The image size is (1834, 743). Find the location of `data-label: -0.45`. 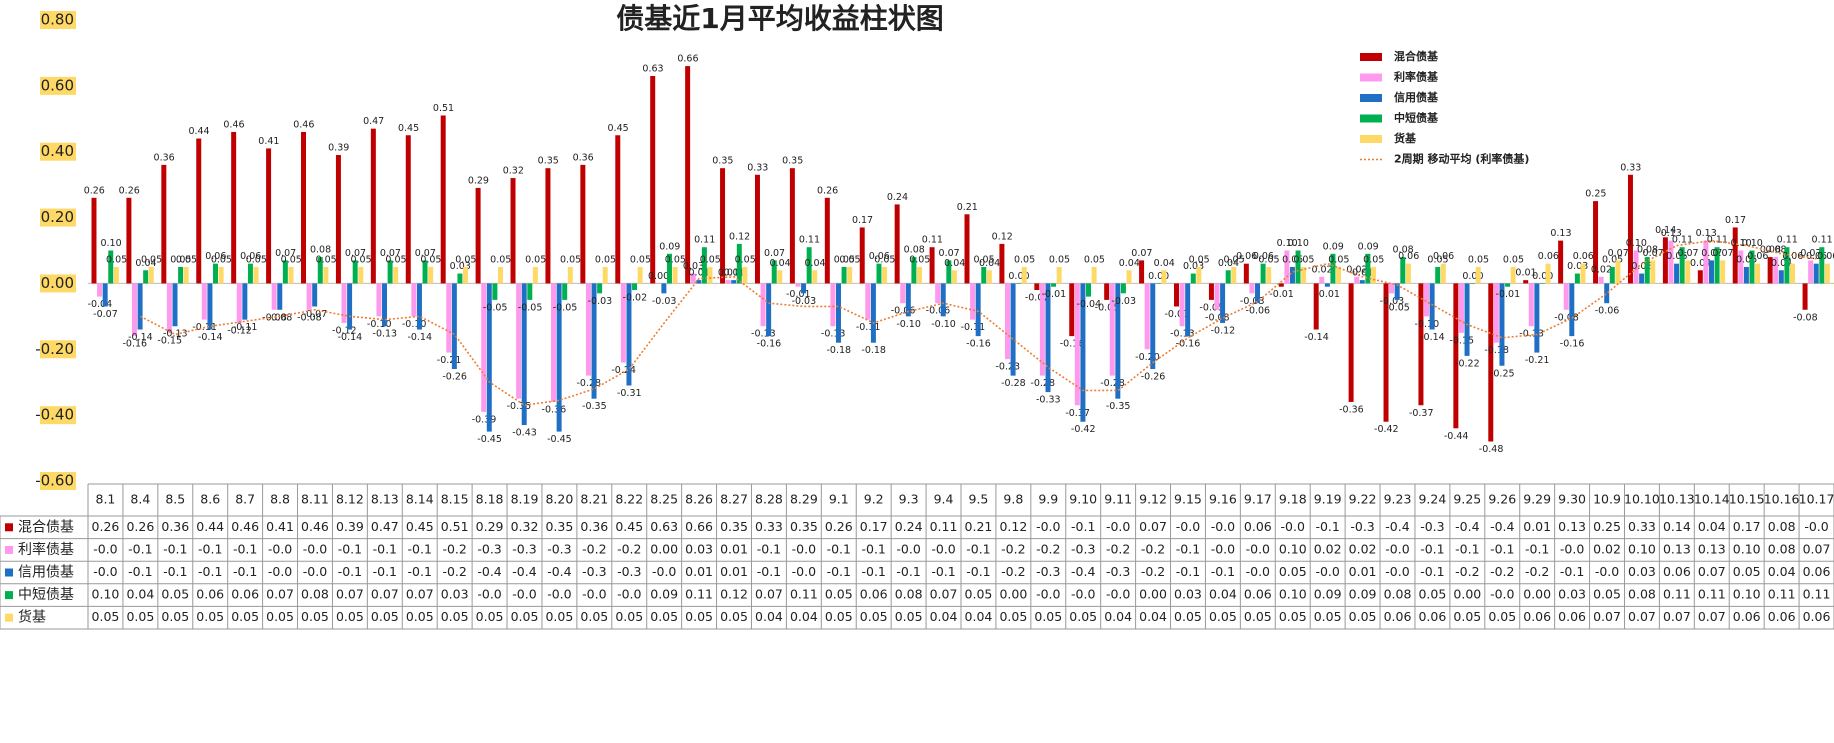

data-label: -0.45 is located at coordinates (489, 439).